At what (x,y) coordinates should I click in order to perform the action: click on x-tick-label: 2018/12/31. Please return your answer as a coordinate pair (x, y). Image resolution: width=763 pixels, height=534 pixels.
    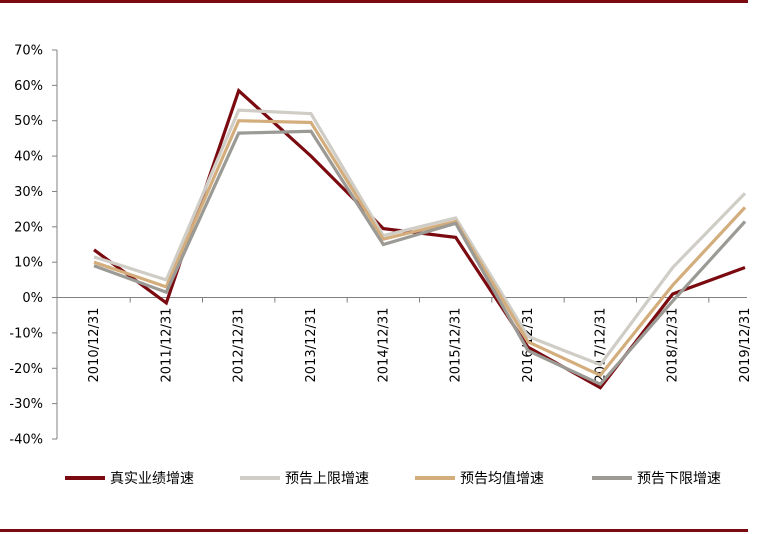
    Looking at the image, I should click on (673, 345).